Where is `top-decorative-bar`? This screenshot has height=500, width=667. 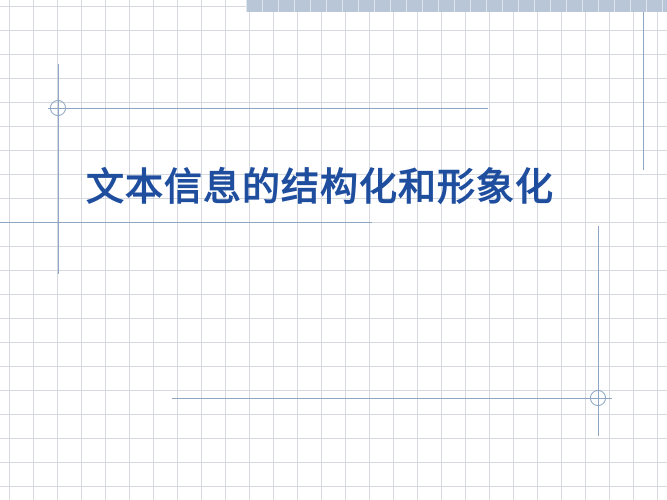
top-decorative-bar is located at coordinates (456, 6).